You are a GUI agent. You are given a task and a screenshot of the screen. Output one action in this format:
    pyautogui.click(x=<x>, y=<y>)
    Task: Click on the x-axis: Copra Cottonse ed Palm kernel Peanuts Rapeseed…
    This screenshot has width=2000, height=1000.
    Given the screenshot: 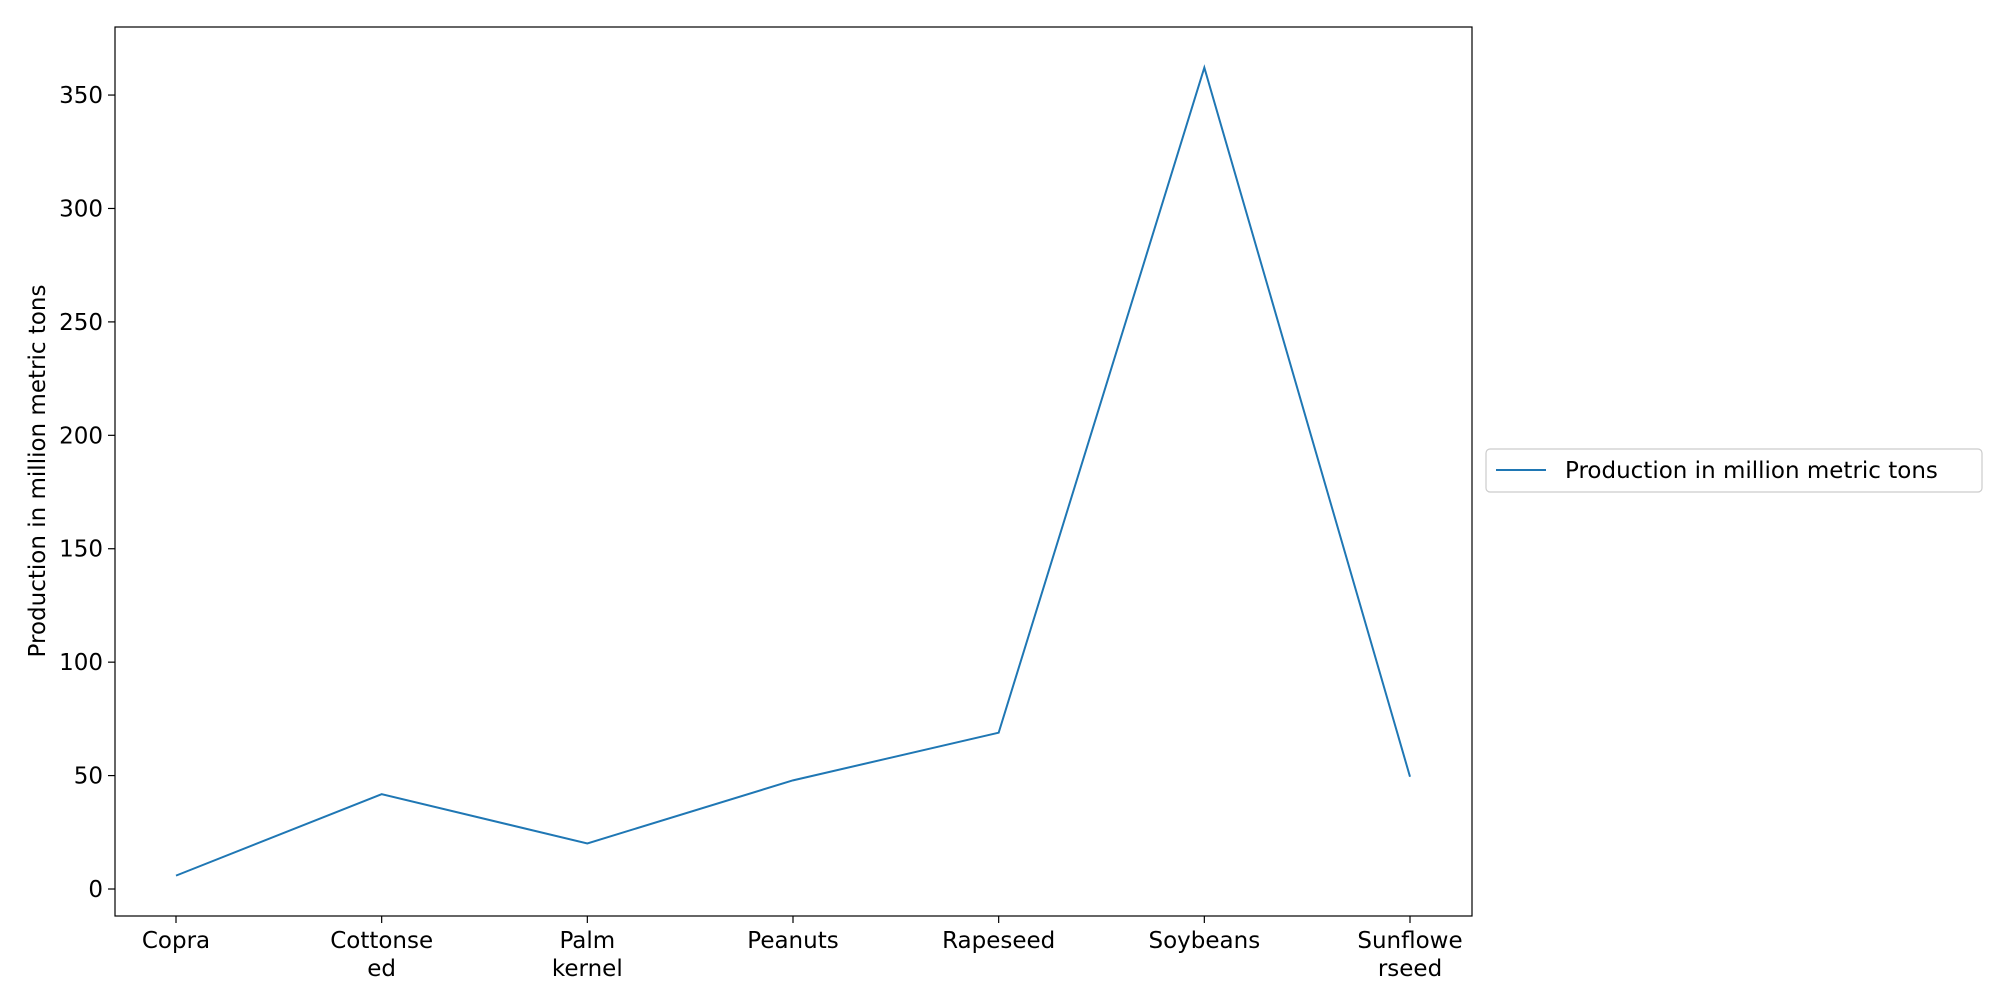 What is the action you would take?
    pyautogui.click(x=802, y=949)
    